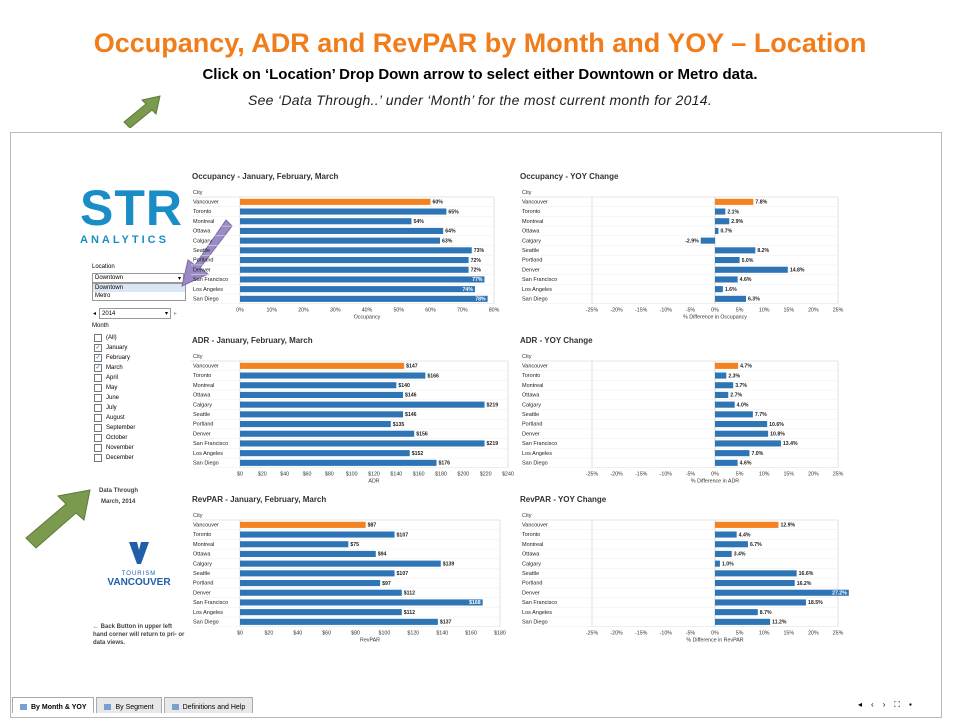 Image resolution: width=960 pixels, height=720 pixels. What do you see at coordinates (754, 300) in the screenshot?
I see `data-label: 6.3%` at bounding box center [754, 300].